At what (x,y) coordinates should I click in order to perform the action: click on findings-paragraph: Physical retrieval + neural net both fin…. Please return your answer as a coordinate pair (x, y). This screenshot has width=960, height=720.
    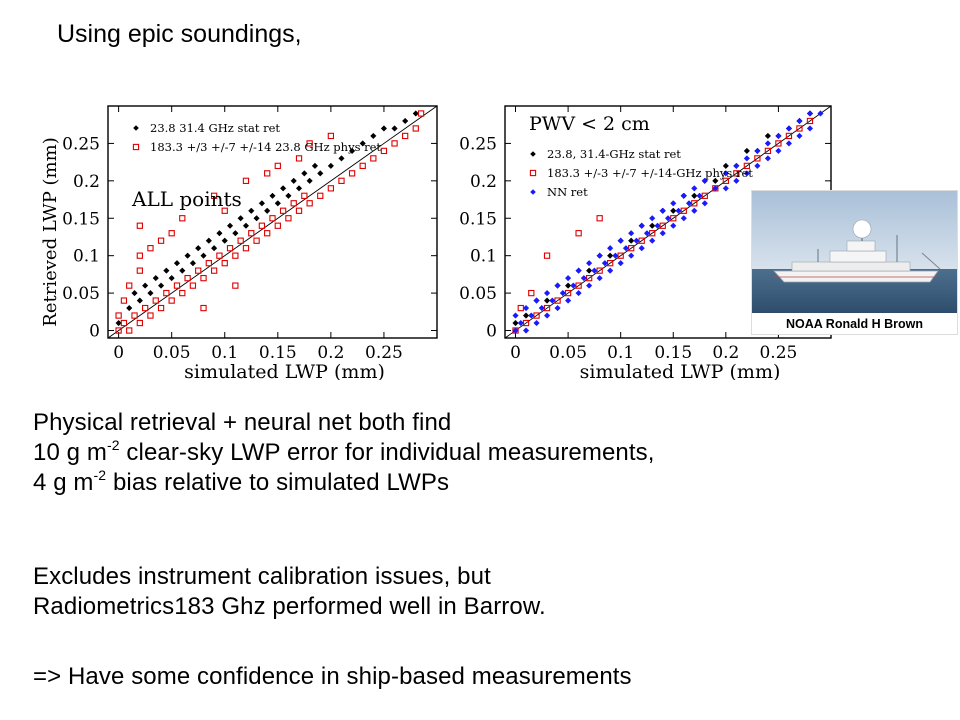
    Looking at the image, I should click on (344, 453).